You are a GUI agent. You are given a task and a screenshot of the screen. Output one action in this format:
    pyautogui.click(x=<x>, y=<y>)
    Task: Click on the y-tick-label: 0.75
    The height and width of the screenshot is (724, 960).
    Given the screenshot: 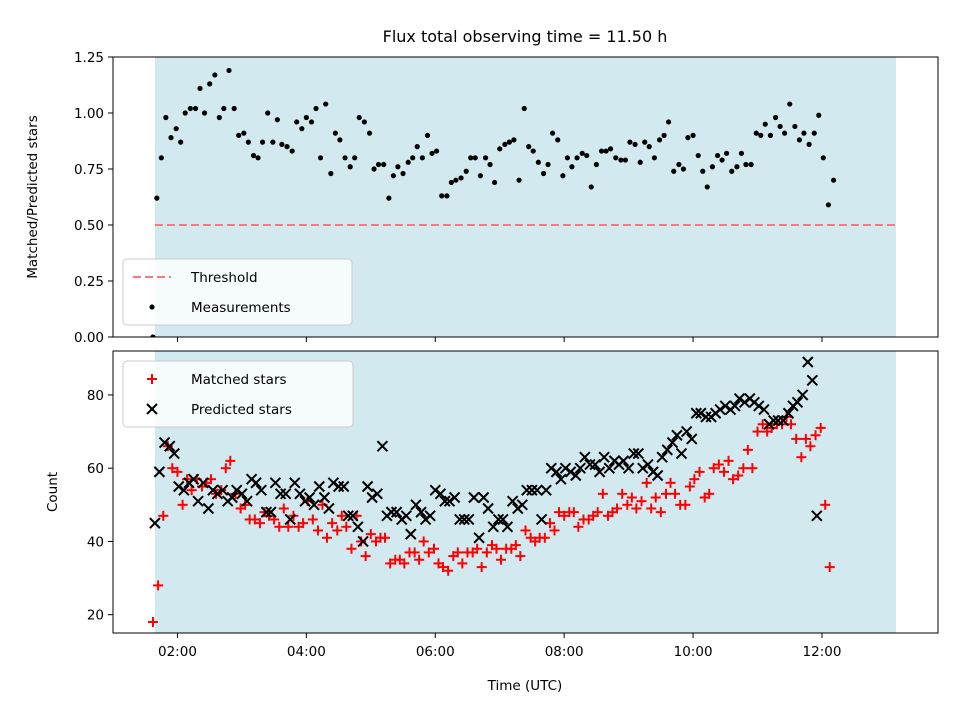 What is the action you would take?
    pyautogui.click(x=89, y=170)
    